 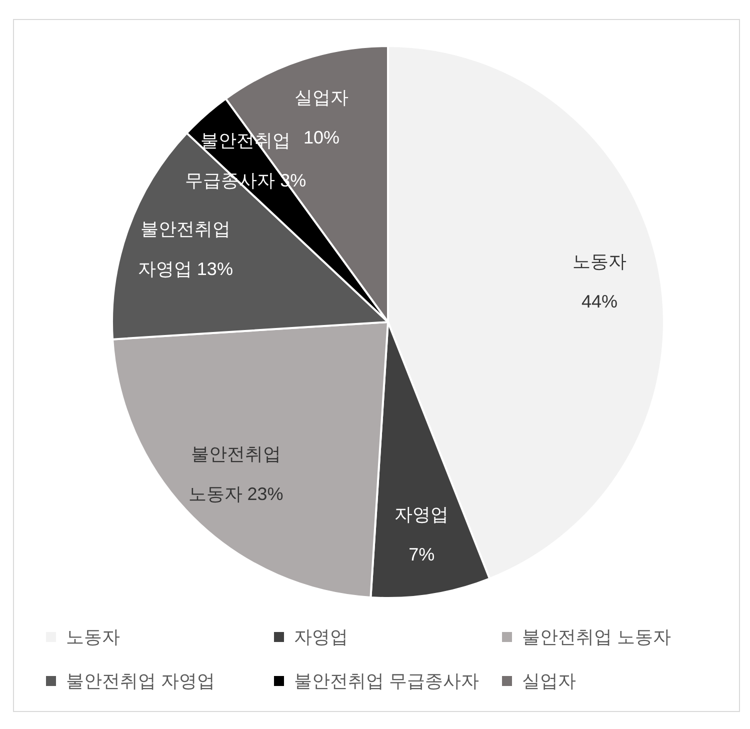 What do you see at coordinates (599, 262) in the screenshot?
I see `slice-label: 노동자` at bounding box center [599, 262].